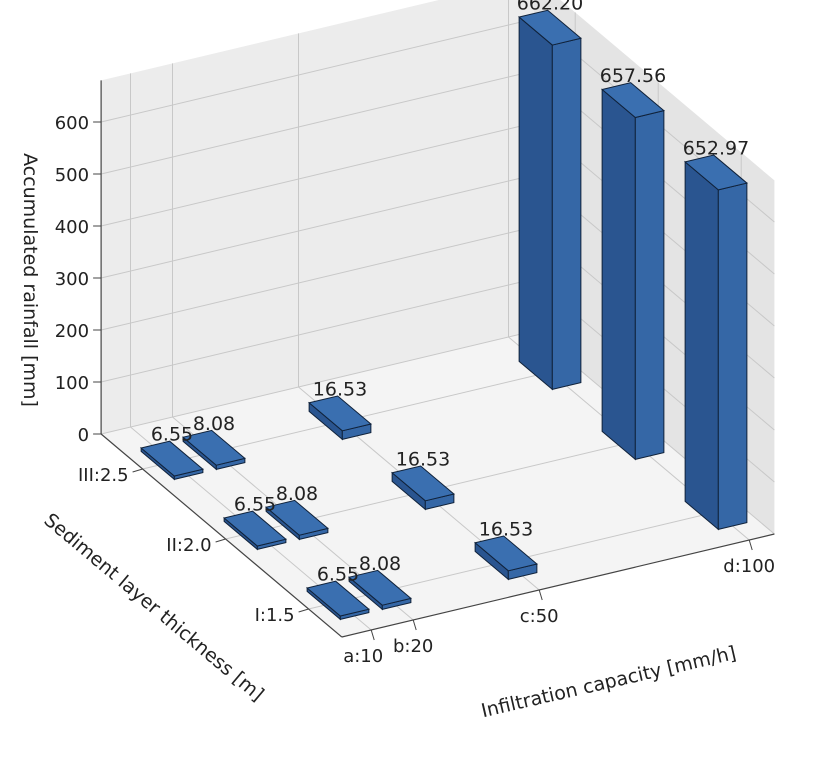 This screenshot has height=760, width=815. I want to click on x-tick-label: b:20, so click(413, 646).